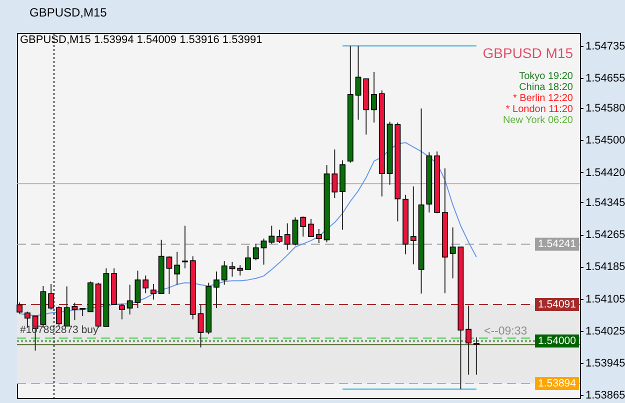 This screenshot has height=403, width=625. I want to click on y-tick-label: 1.54735, so click(605, 46).